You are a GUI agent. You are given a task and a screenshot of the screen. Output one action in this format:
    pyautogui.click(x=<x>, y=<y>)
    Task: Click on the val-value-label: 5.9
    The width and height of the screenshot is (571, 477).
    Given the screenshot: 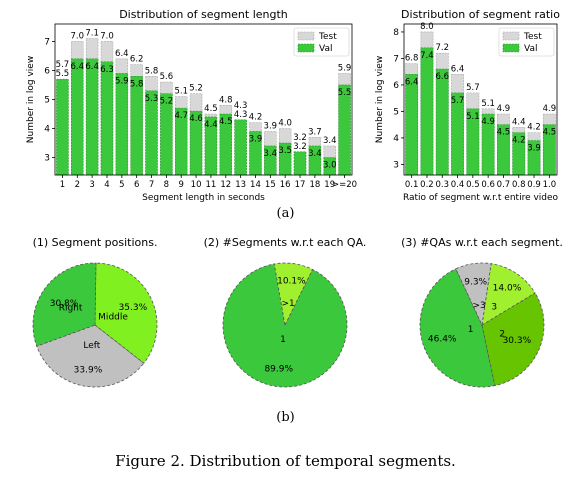 What is the action you would take?
    pyautogui.click(x=122, y=81)
    